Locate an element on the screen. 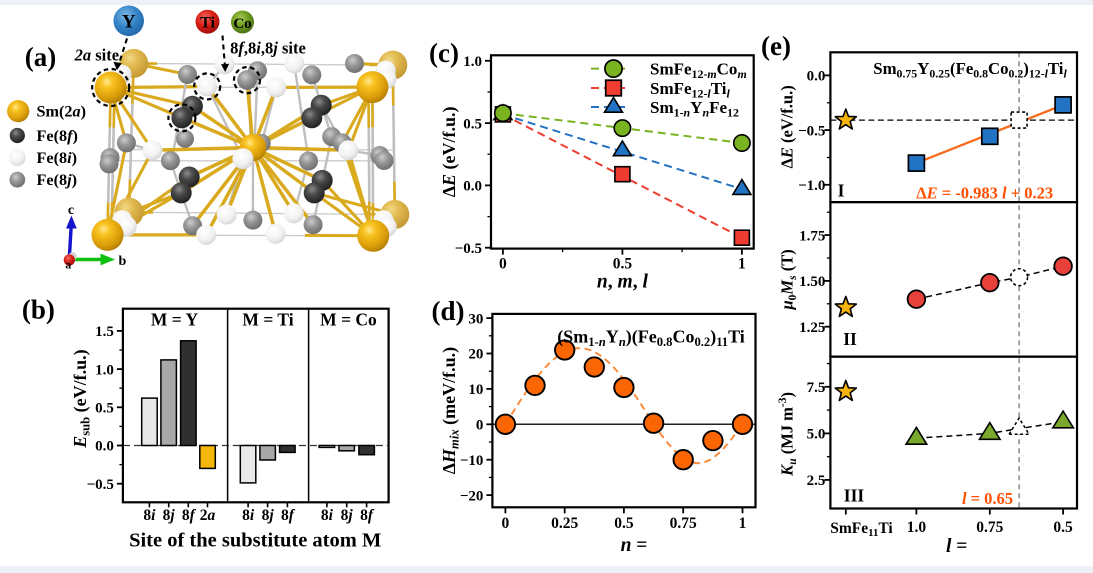  svg-text: 30 is located at coordinates (475, 319).